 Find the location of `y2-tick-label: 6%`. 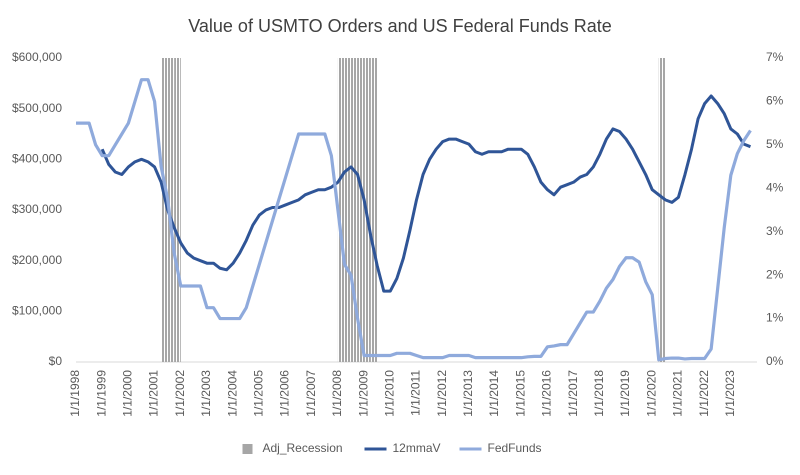

y2-tick-label: 6% is located at coordinates (775, 101).